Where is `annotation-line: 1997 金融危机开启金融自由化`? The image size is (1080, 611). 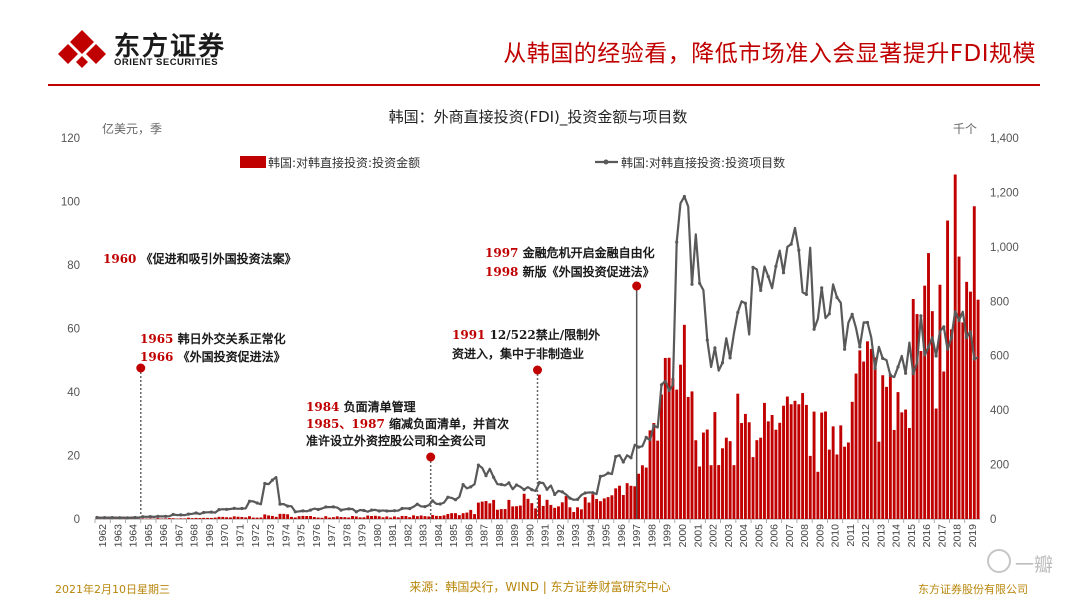
annotation-line: 1997 金融危机开启金融自由化 is located at coordinates (570, 252).